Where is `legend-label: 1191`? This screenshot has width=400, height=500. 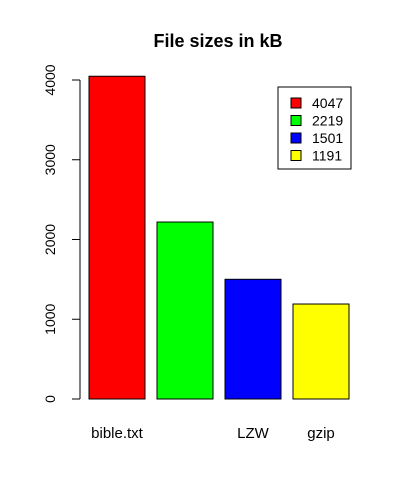
legend-label: 1191 is located at coordinates (327, 156).